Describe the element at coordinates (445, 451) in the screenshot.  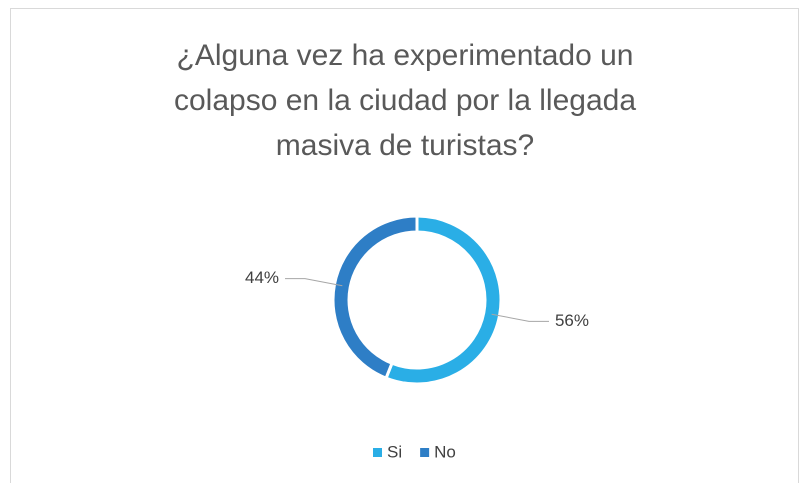
I see `legend-label: No` at that location.